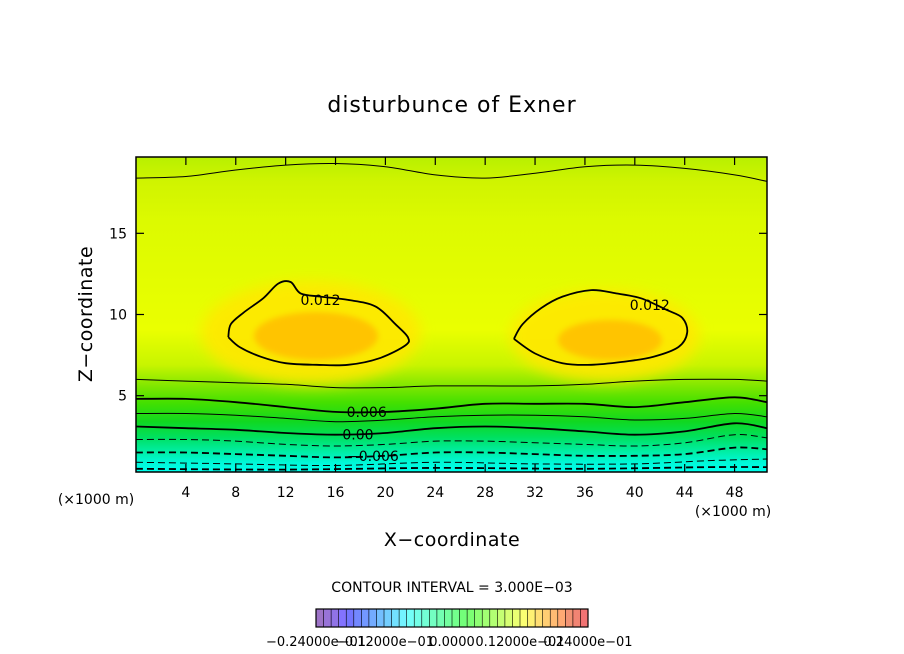 This screenshot has width=904, height=654. Describe the element at coordinates (685, 493) in the screenshot. I see `x-tick-label: 44` at that location.